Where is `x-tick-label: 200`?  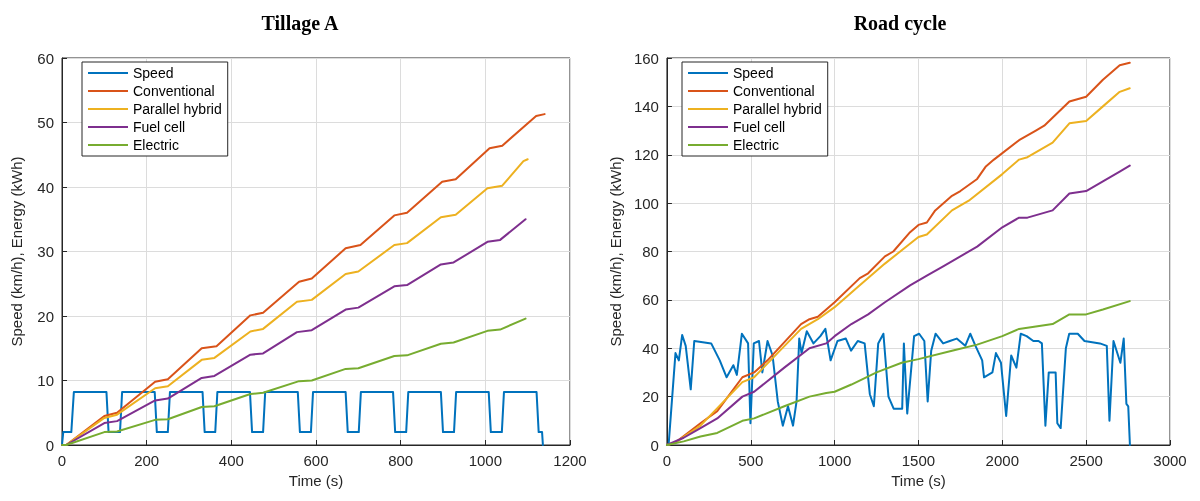
x-tick-label: 200 is located at coordinates (147, 460).